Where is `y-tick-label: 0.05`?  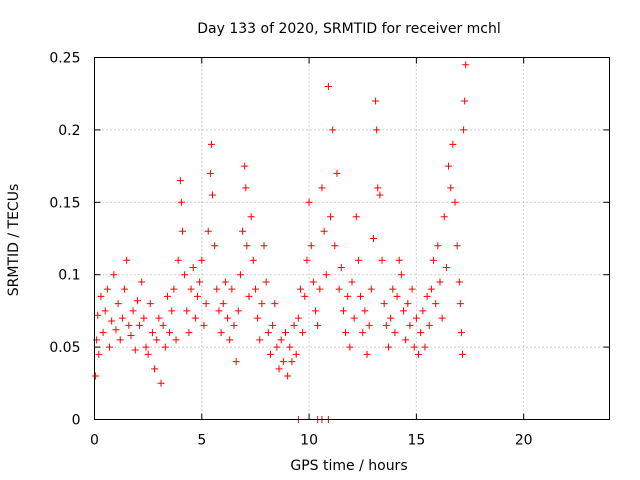 y-tick-label: 0.05 is located at coordinates (64, 348).